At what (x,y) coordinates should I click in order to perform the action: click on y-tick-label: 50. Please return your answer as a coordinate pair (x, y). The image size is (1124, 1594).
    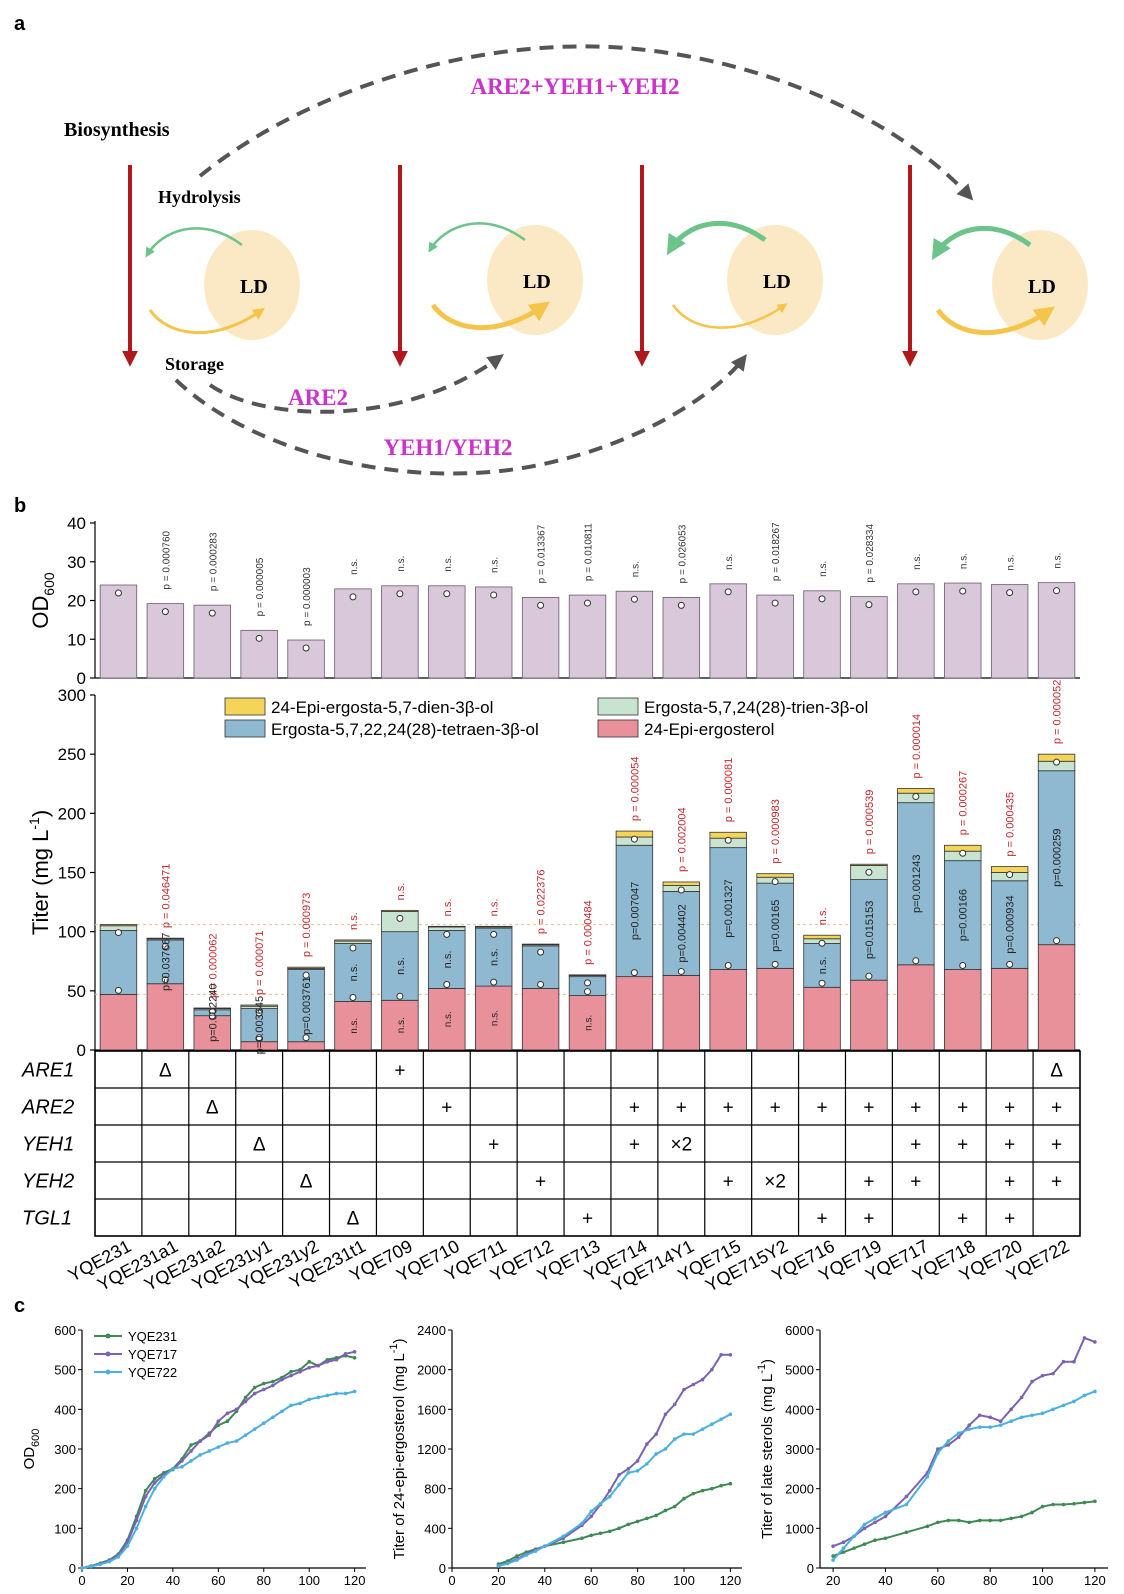
    Looking at the image, I should click on (76, 991).